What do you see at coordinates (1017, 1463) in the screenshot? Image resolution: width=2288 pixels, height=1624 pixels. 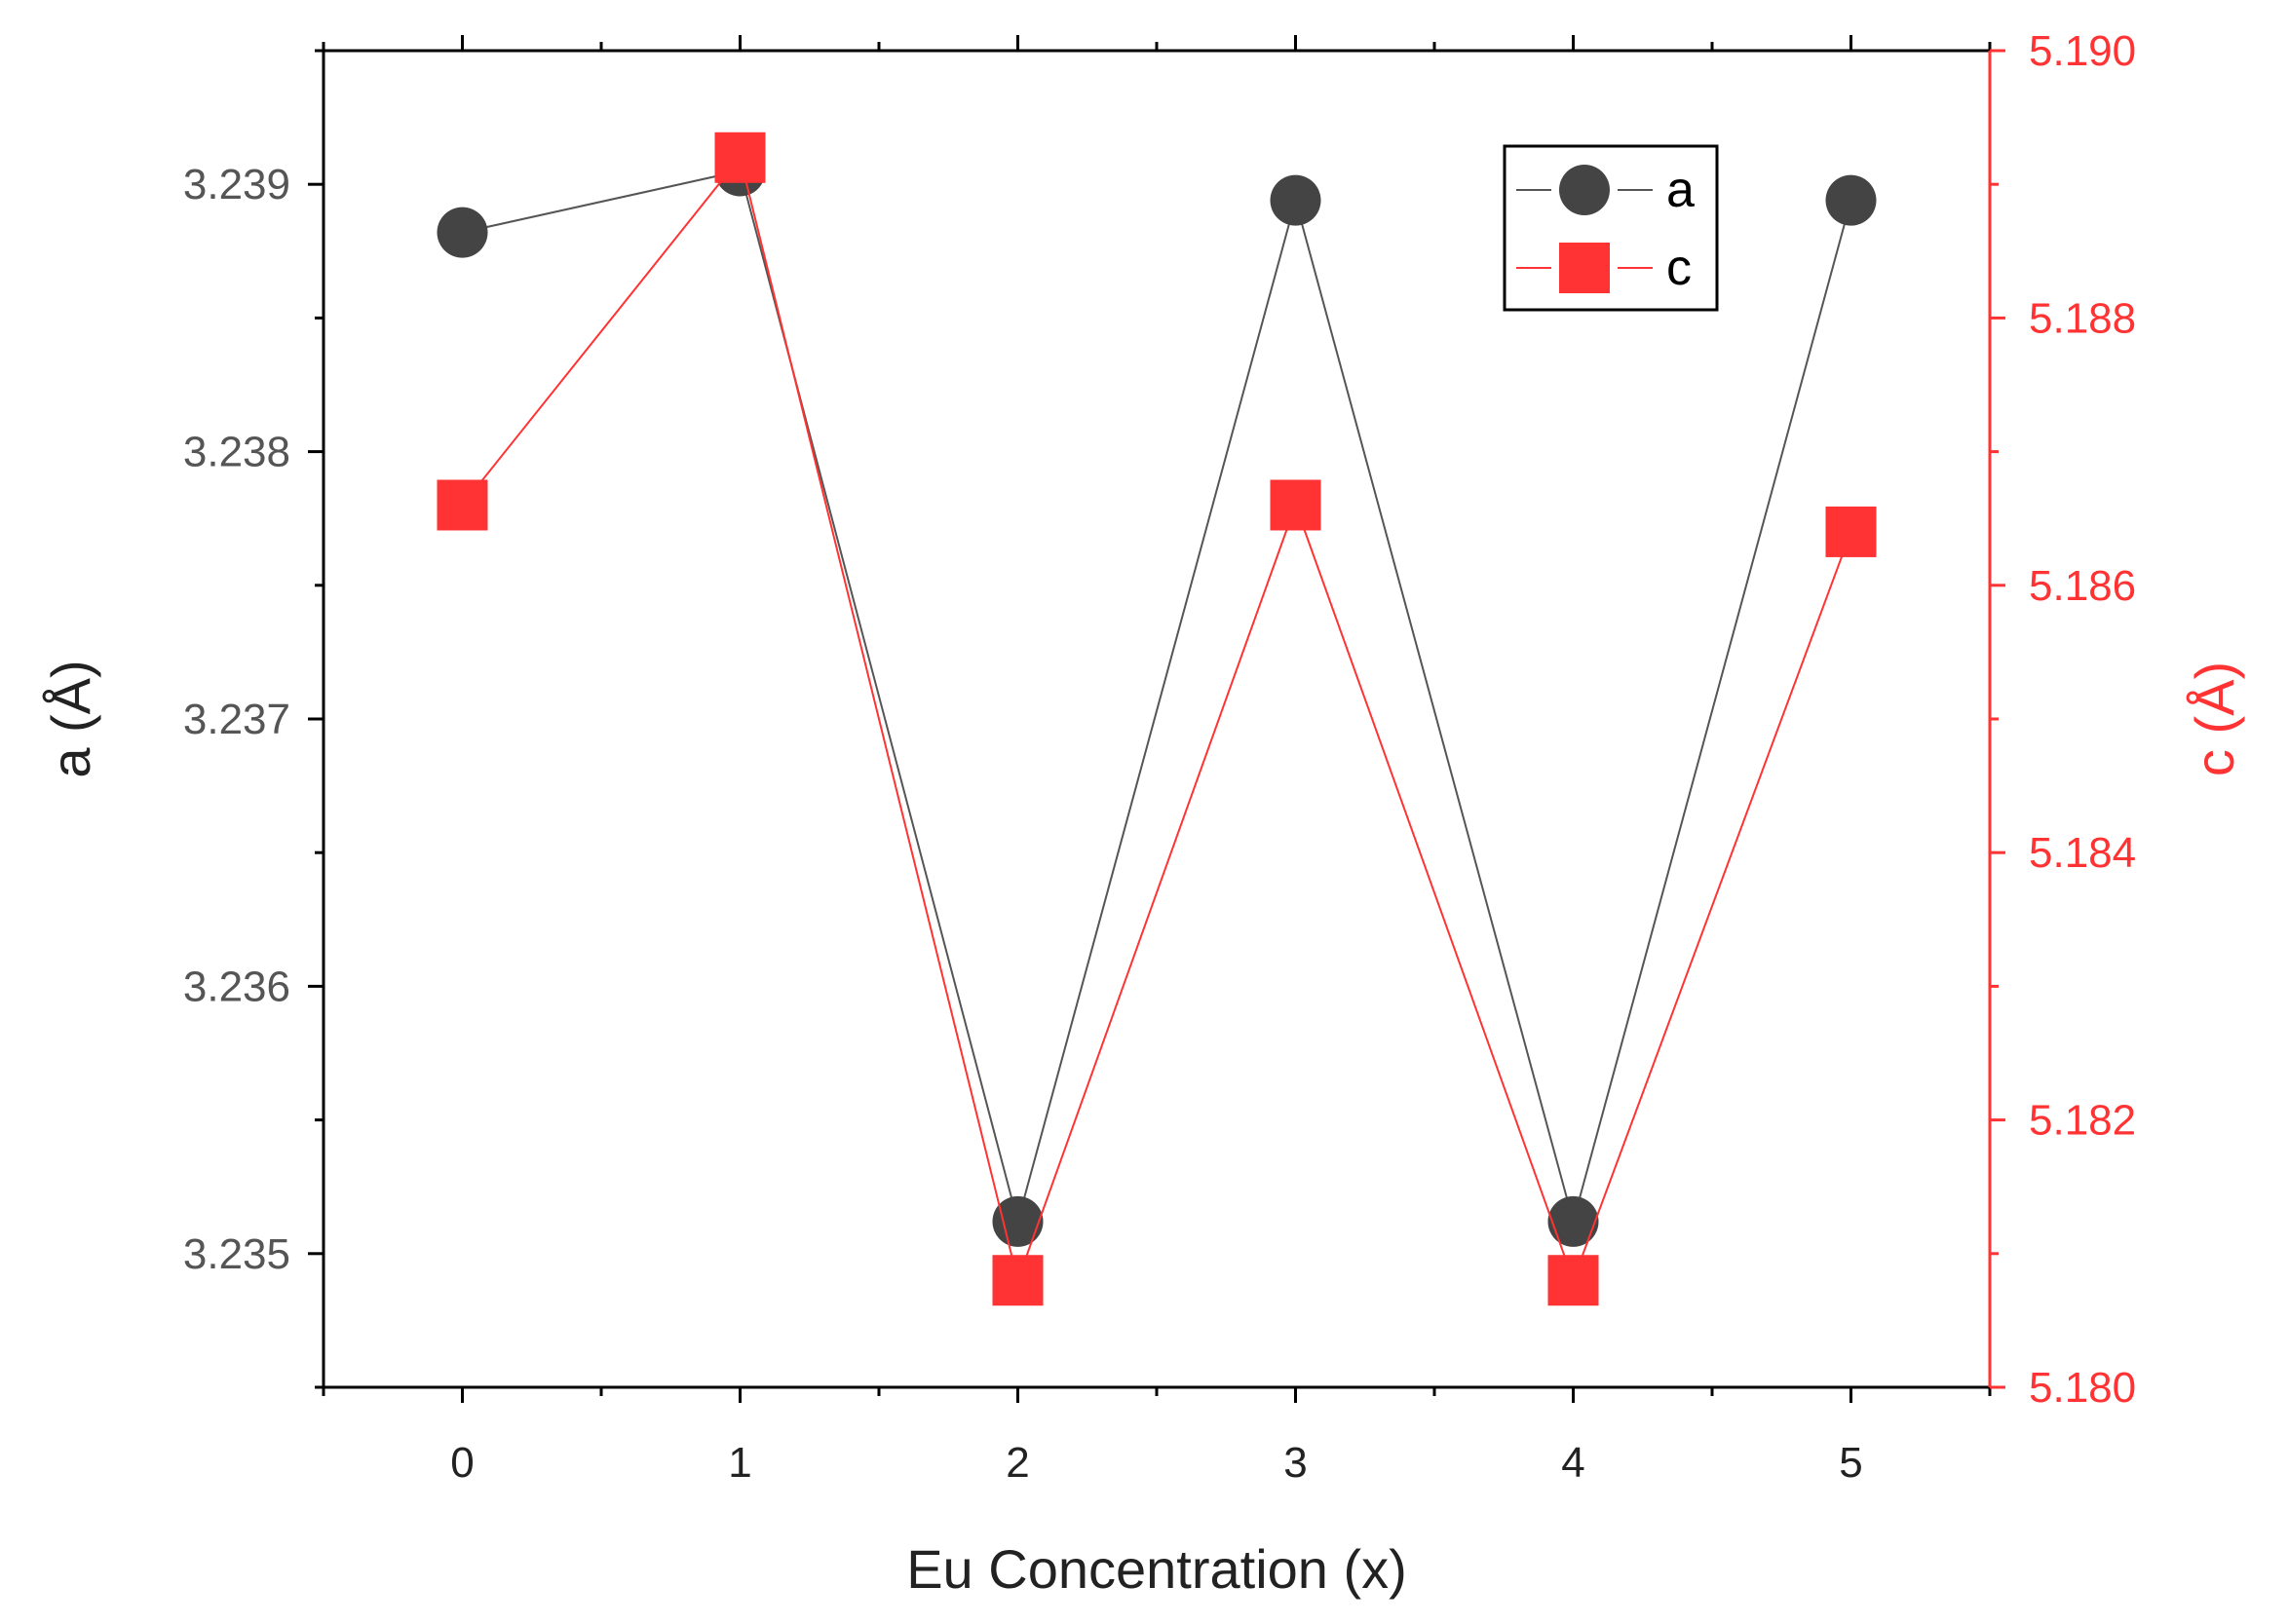 I see `x-tick-label: 2` at bounding box center [1017, 1463].